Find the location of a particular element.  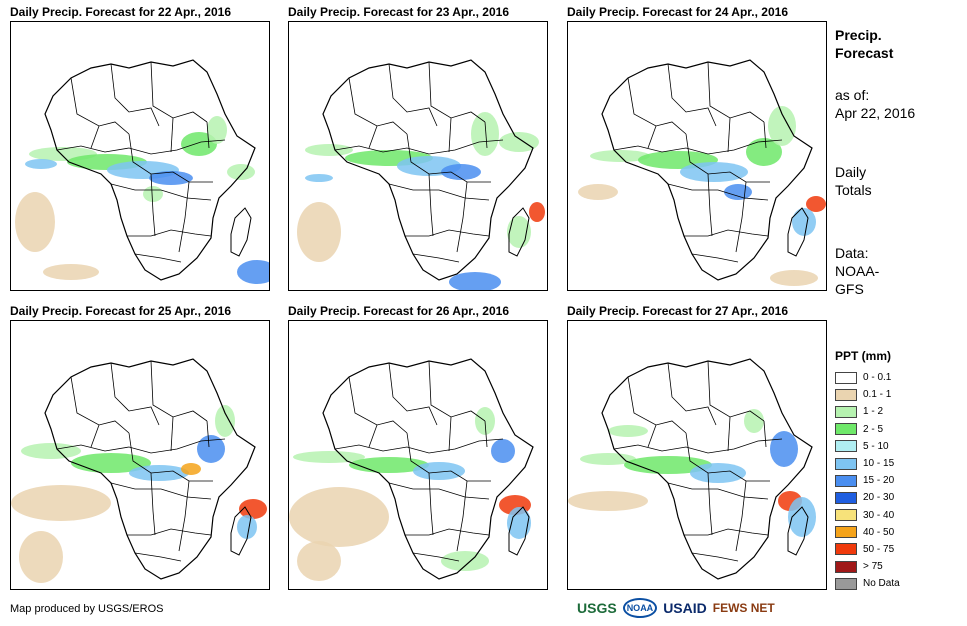

panel-title: Daily Precip. Forecast for 24 Apr., 2016 is located at coordinates (677, 12).